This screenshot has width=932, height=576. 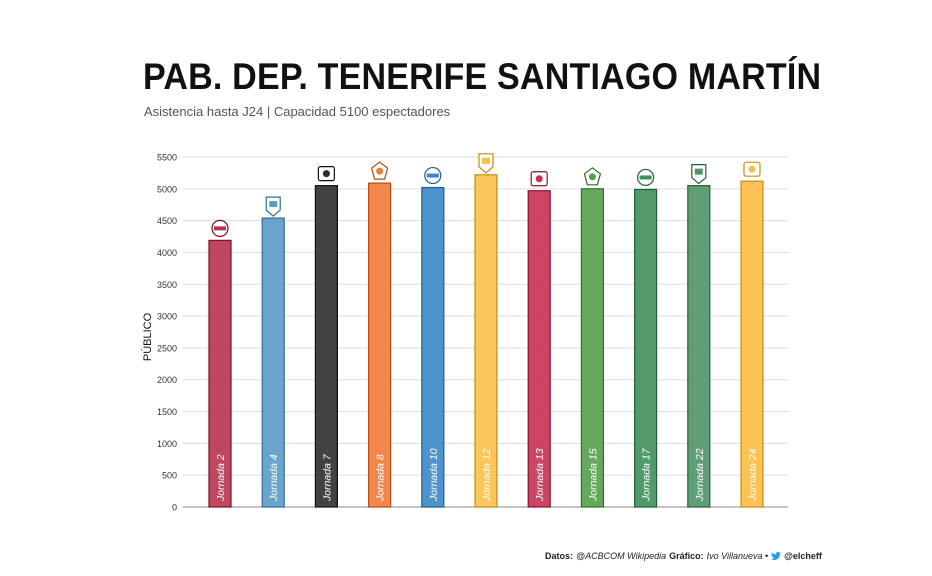 I want to click on baxi-manresa-icon, so click(x=220, y=228).